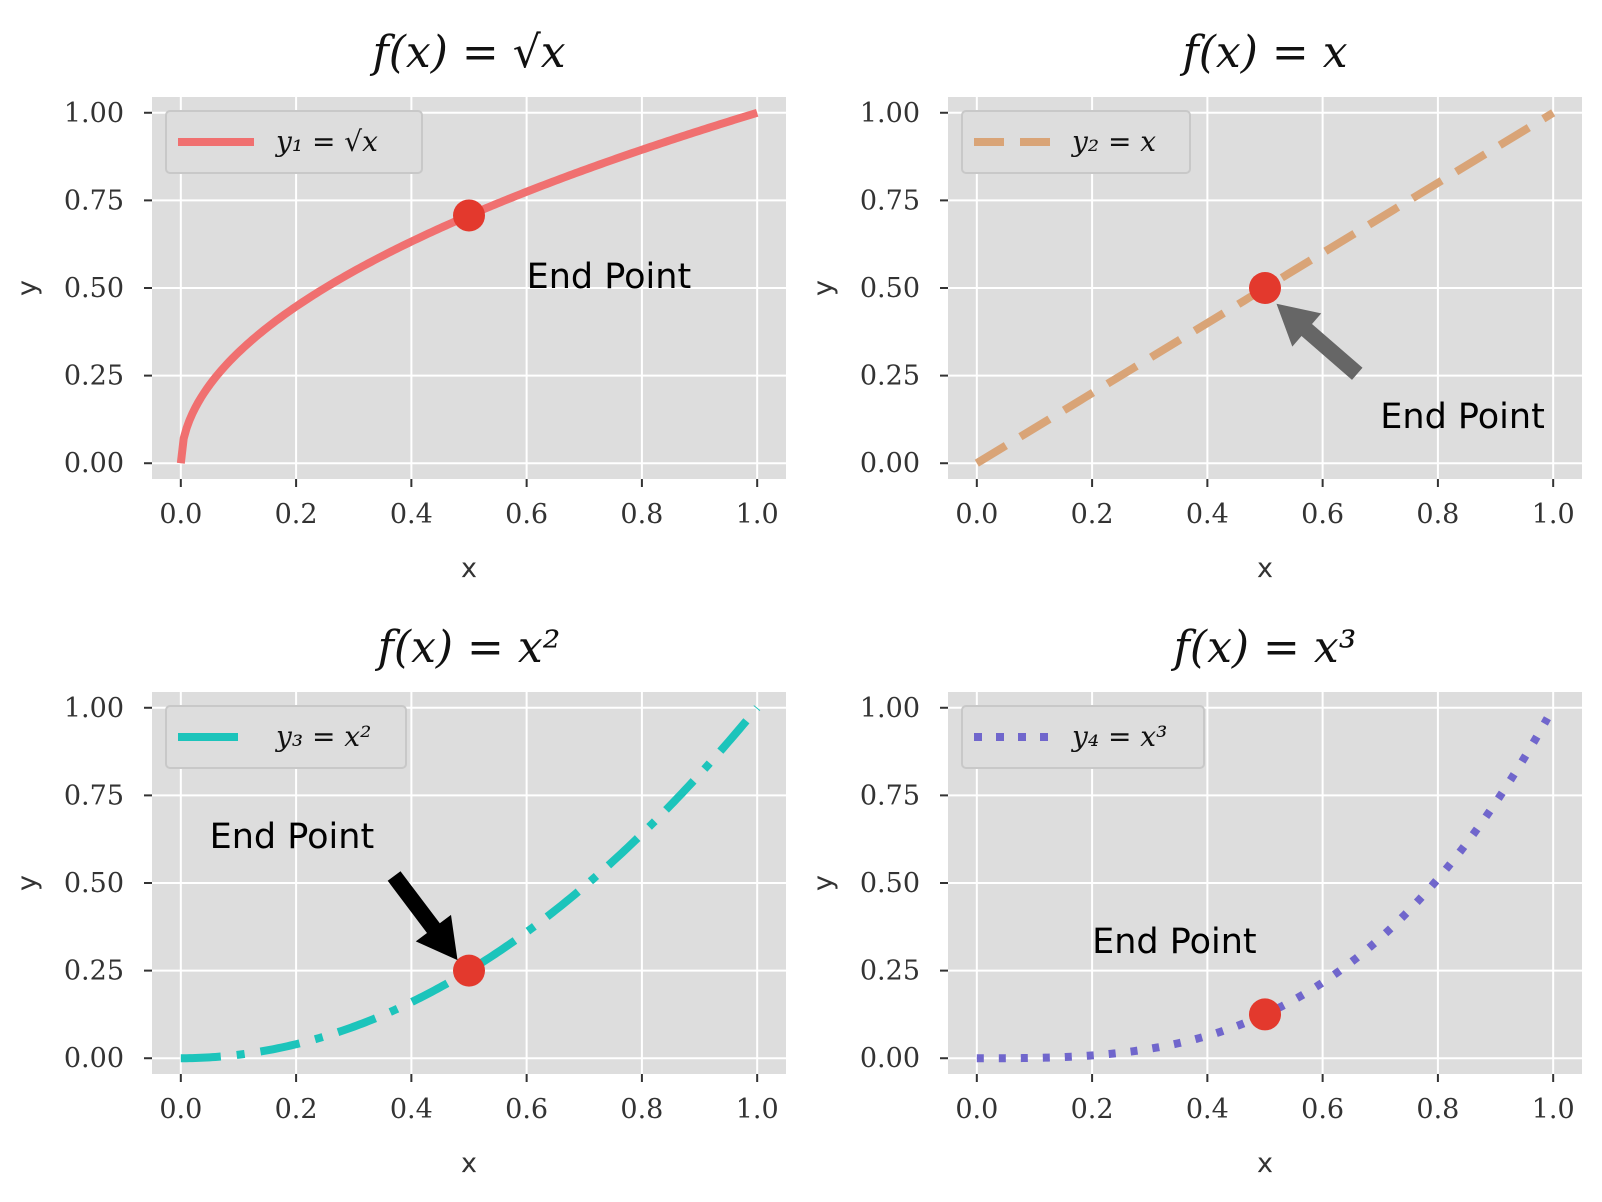 The width and height of the screenshot is (1602, 1202). What do you see at coordinates (1264, 647) in the screenshot?
I see `chart-title: f(x) = x³` at bounding box center [1264, 647].